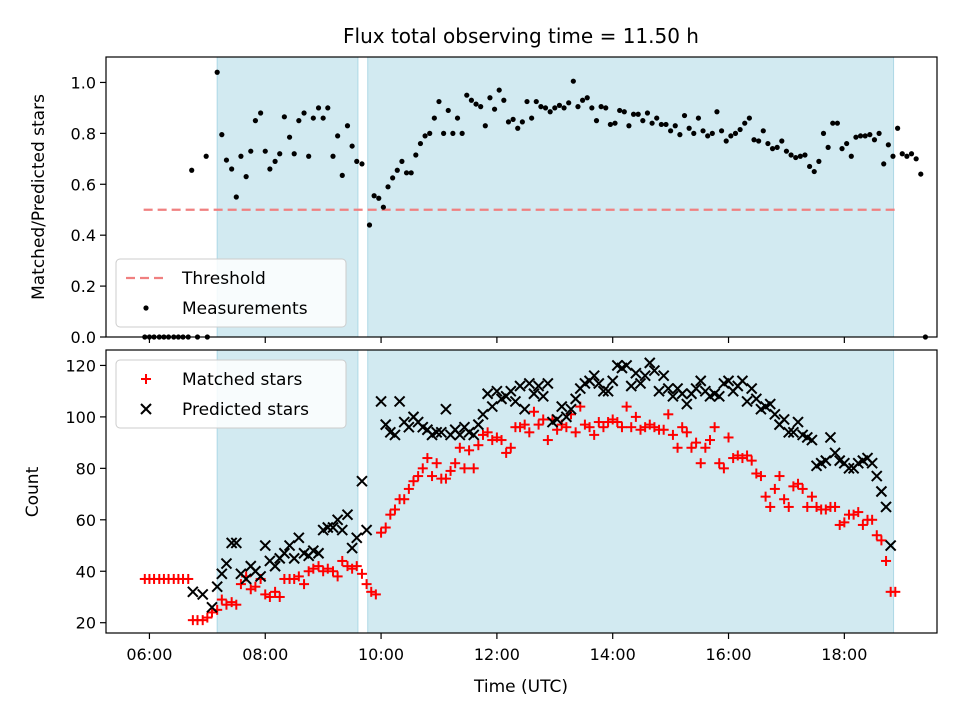 This screenshot has width=960, height=720. I want to click on legend-box, so click(231, 293).